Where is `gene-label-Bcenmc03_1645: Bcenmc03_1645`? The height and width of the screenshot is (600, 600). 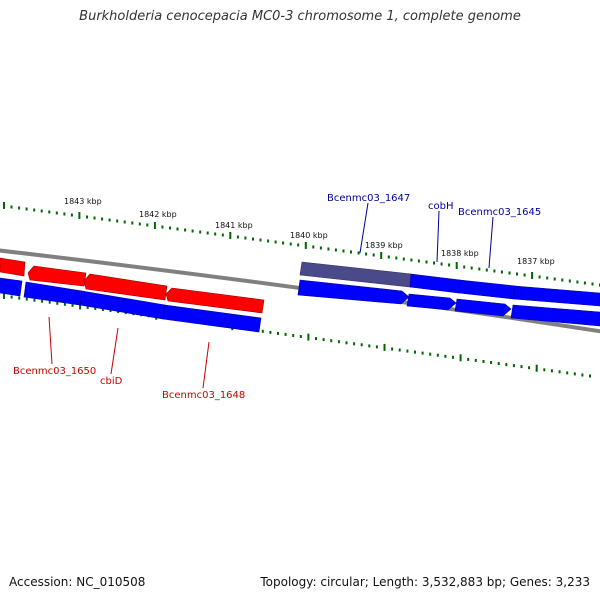
gene-label-Bcenmc03_1645: Bcenmc03_1645 is located at coordinates (499, 212).